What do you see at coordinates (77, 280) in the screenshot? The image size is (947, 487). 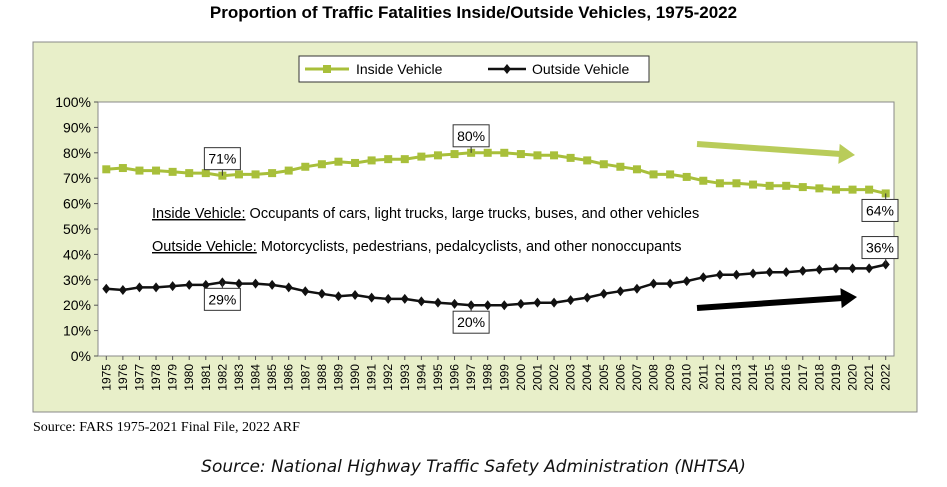 I see `y-tick-label: 30%` at bounding box center [77, 280].